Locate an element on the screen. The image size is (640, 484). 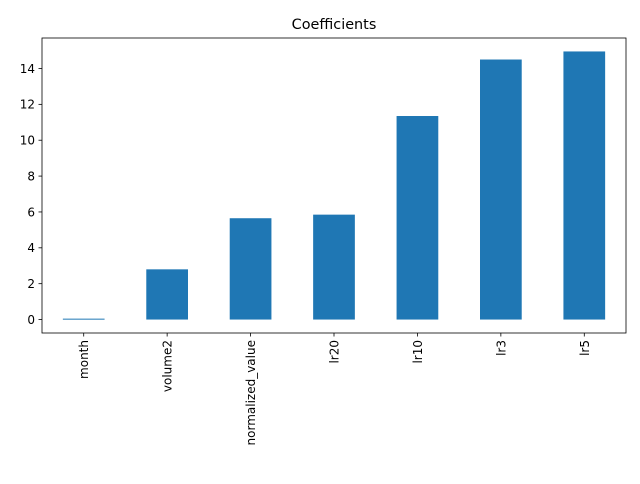
chart-title: Coefficients is located at coordinates (334, 25).